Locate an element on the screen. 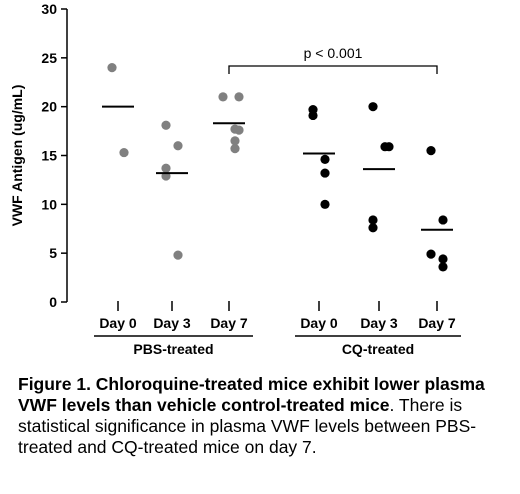  group-label: CQ-treated is located at coordinates (378, 349).